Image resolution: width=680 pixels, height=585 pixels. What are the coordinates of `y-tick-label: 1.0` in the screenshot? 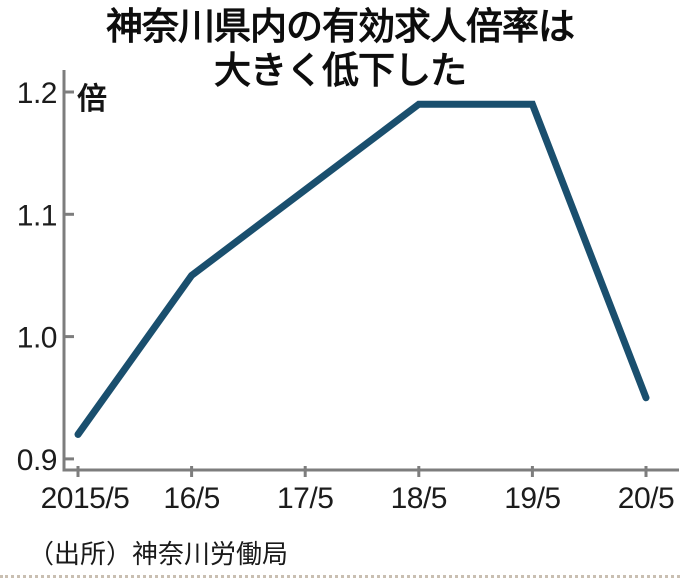 It's located at (37, 338).